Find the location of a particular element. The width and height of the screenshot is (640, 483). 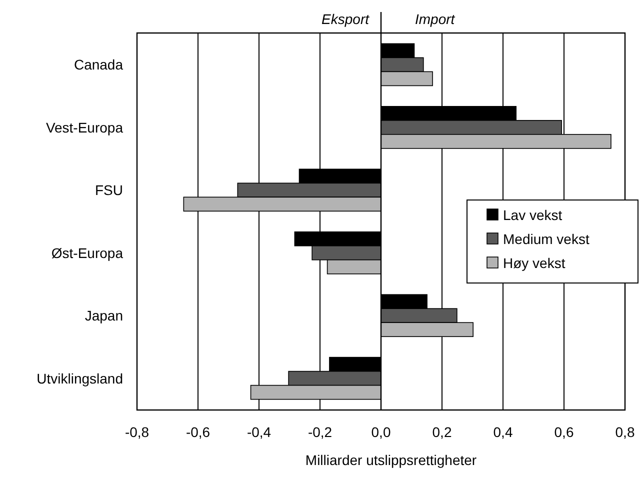

legend-label: Lav vekst is located at coordinates (532, 215).